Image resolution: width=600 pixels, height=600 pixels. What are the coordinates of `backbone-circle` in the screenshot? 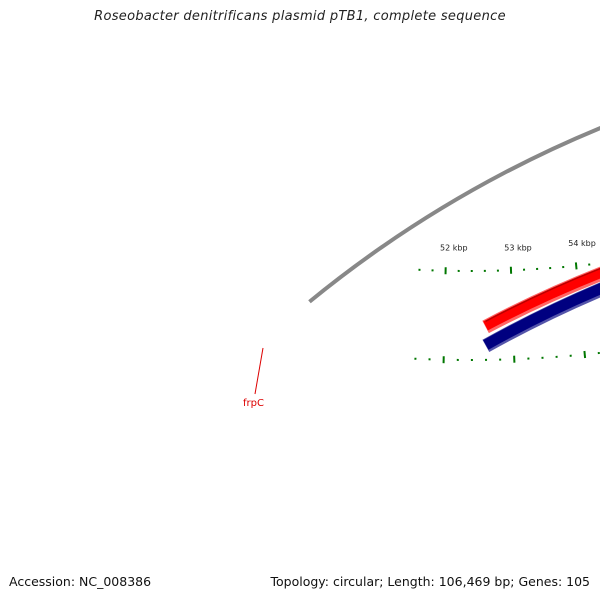 It's located at (454, 215).